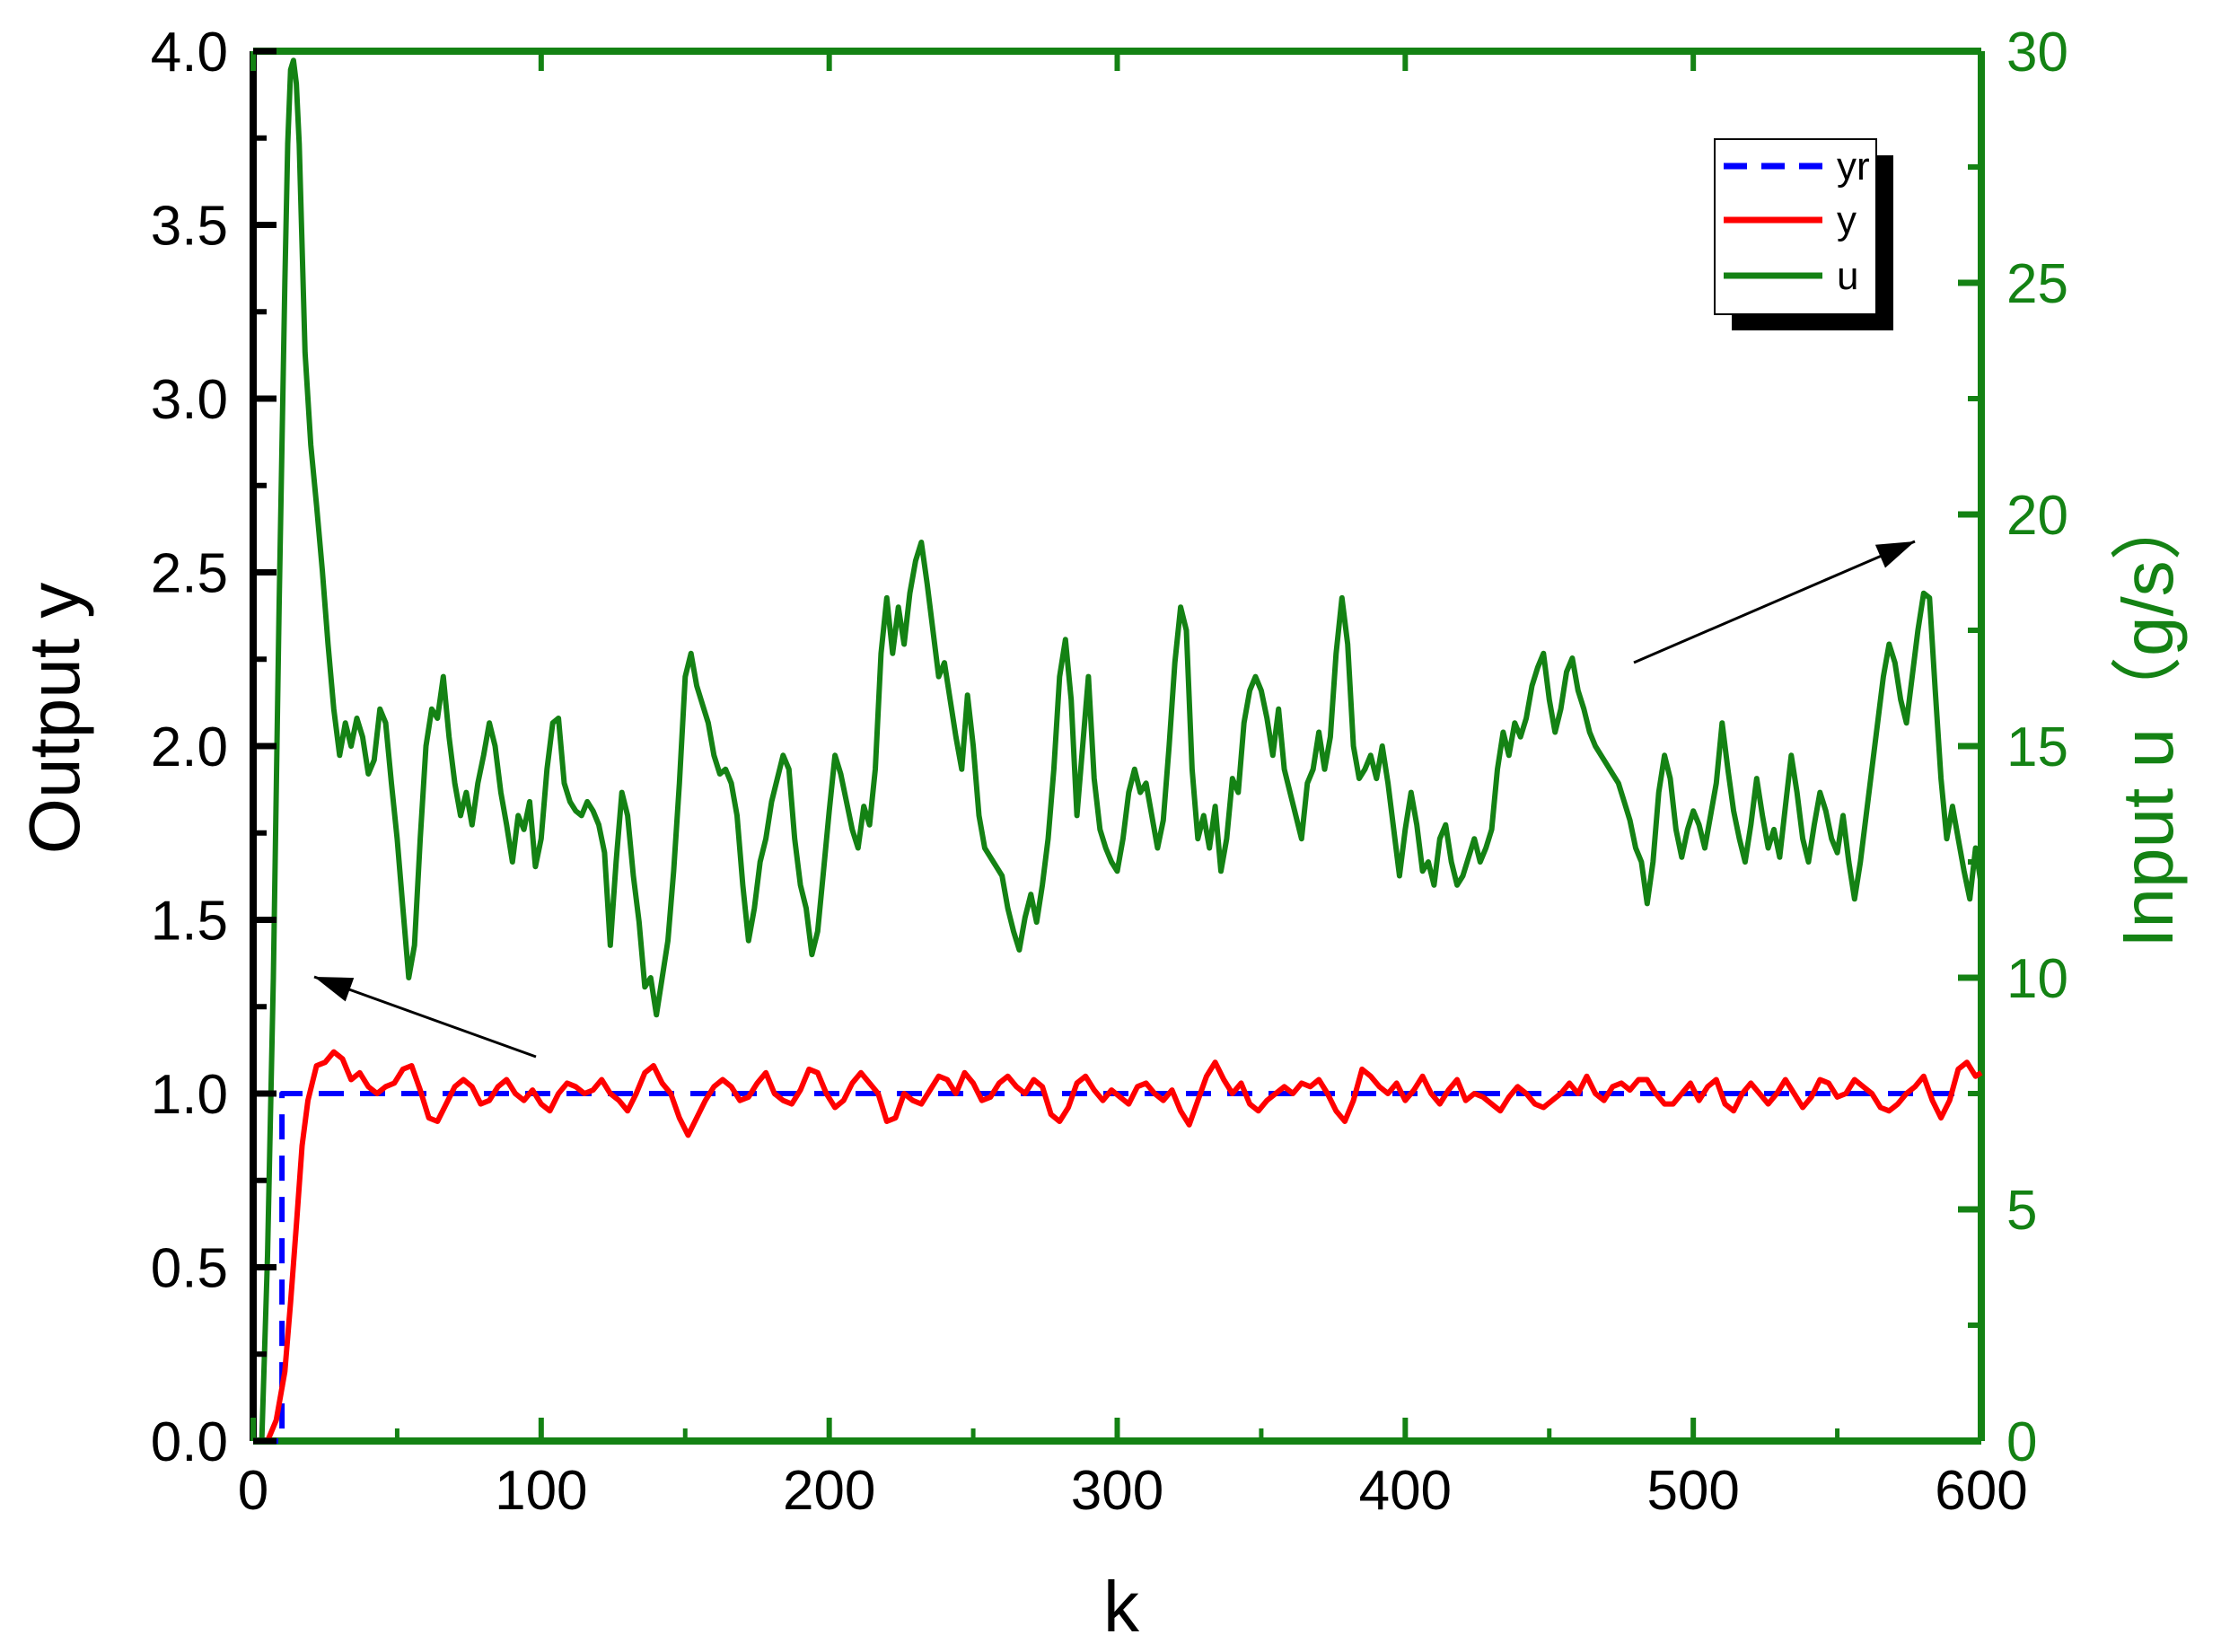 The width and height of the screenshot is (2221, 1652). What do you see at coordinates (334, 990) in the screenshot?
I see `arrow-to-left-axis-head` at bounding box center [334, 990].